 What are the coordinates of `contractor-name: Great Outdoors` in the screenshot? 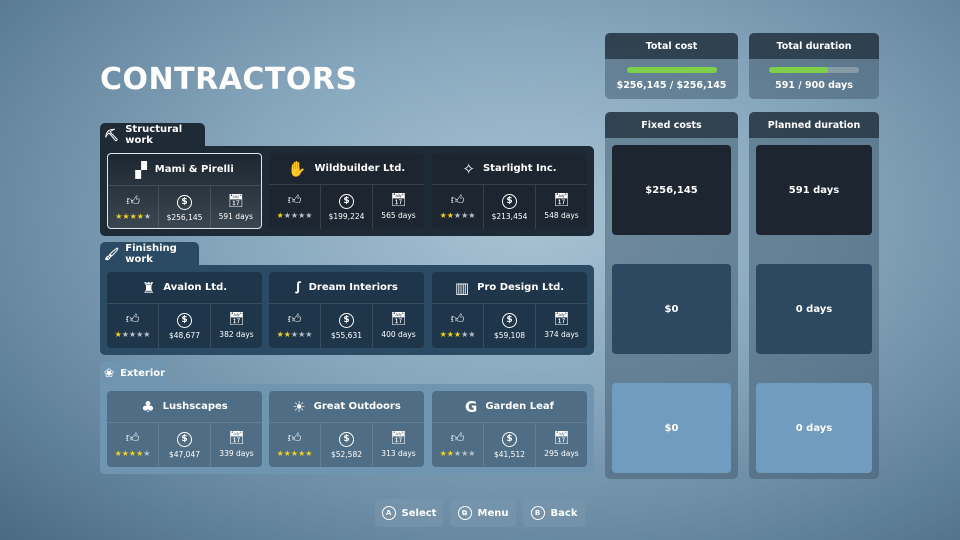 It's located at (357, 406).